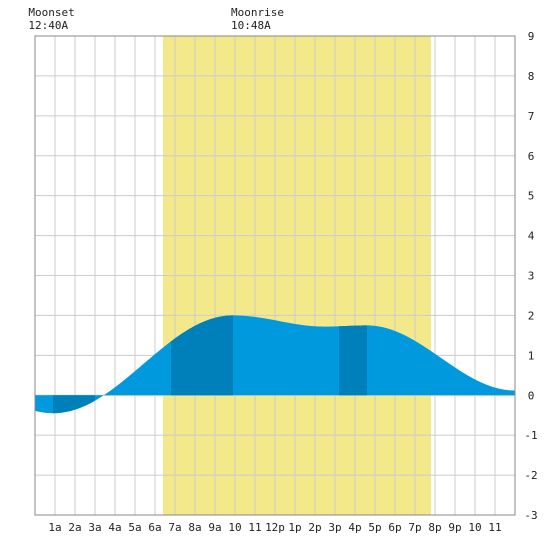  Describe the element at coordinates (334, 527) in the screenshot. I see `x-tick-label: 3p` at that location.